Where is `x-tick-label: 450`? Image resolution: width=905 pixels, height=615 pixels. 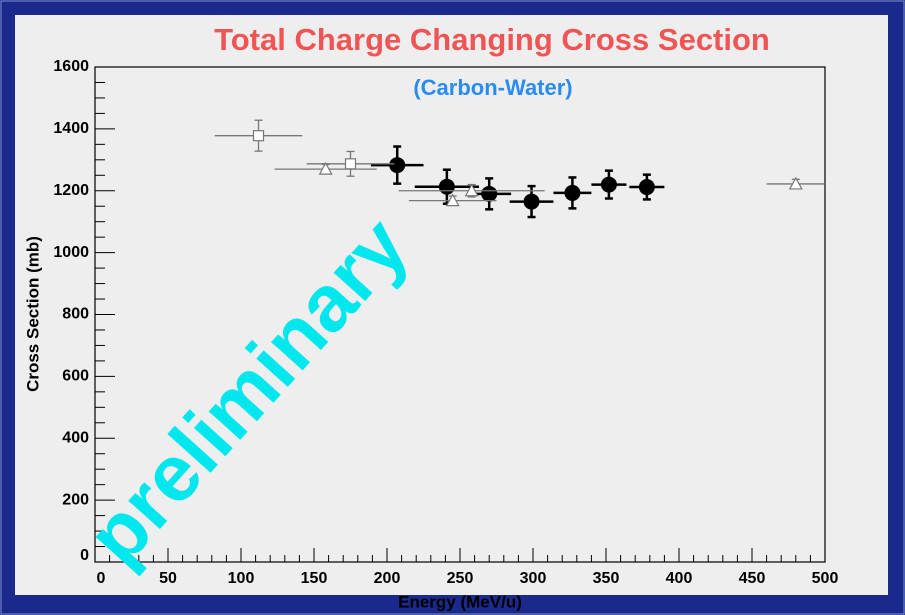
x-tick-label: 450 is located at coordinates (752, 578).